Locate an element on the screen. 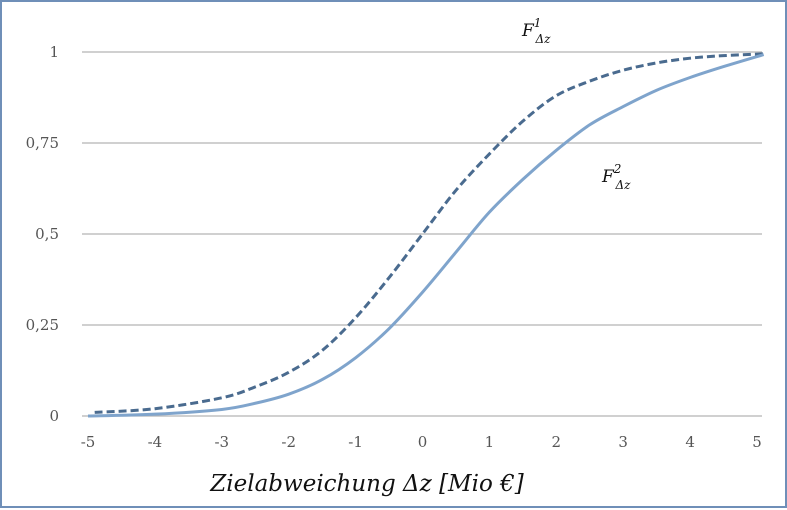 The image size is (787, 510). x-tick-label: 1 is located at coordinates (490, 442).